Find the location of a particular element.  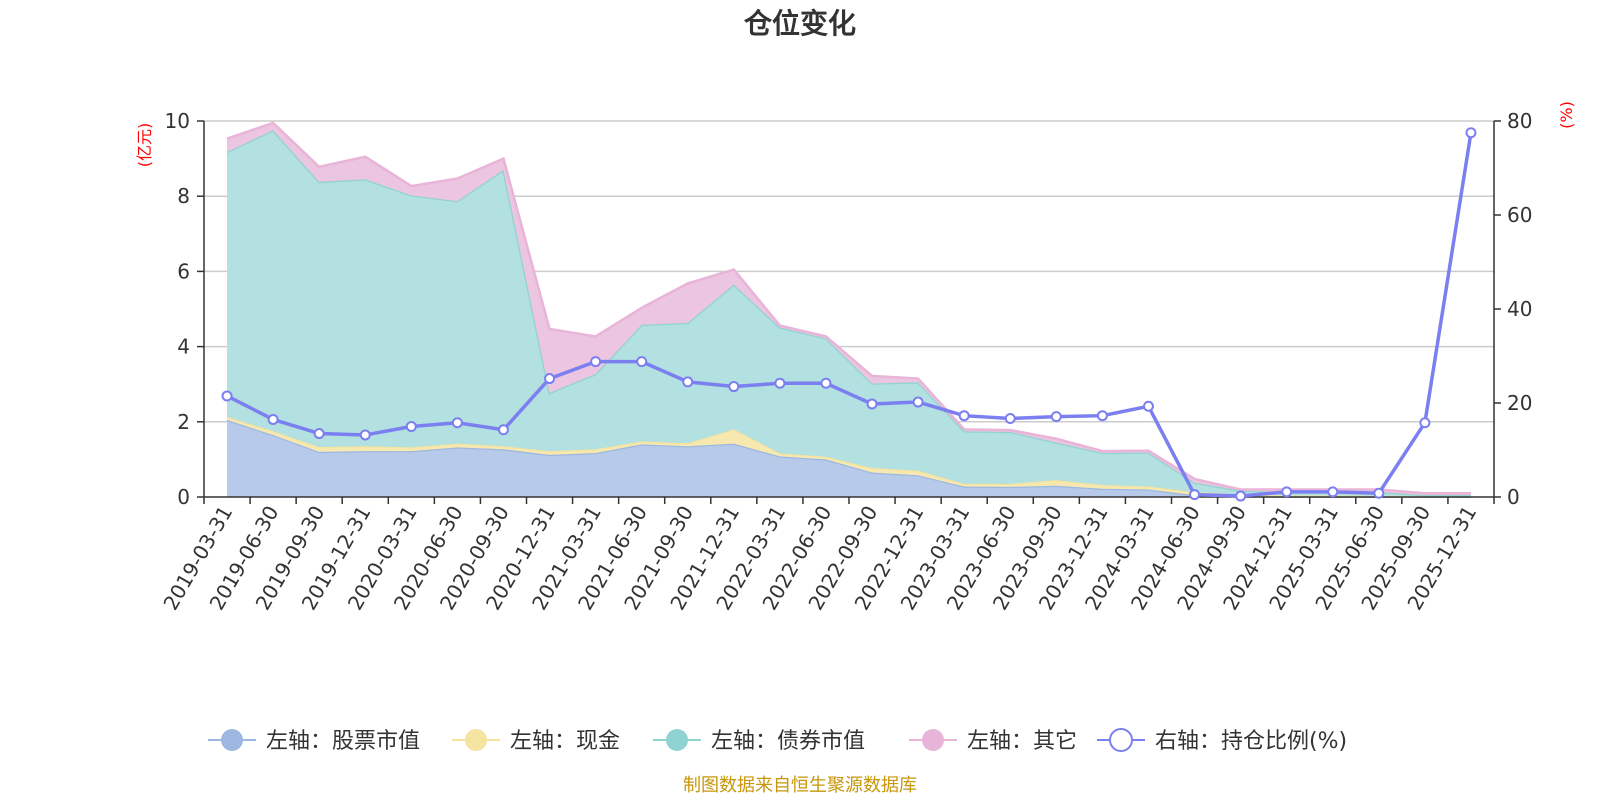

legend-item-0: 左轴：股票市值 is located at coordinates (314, 741).